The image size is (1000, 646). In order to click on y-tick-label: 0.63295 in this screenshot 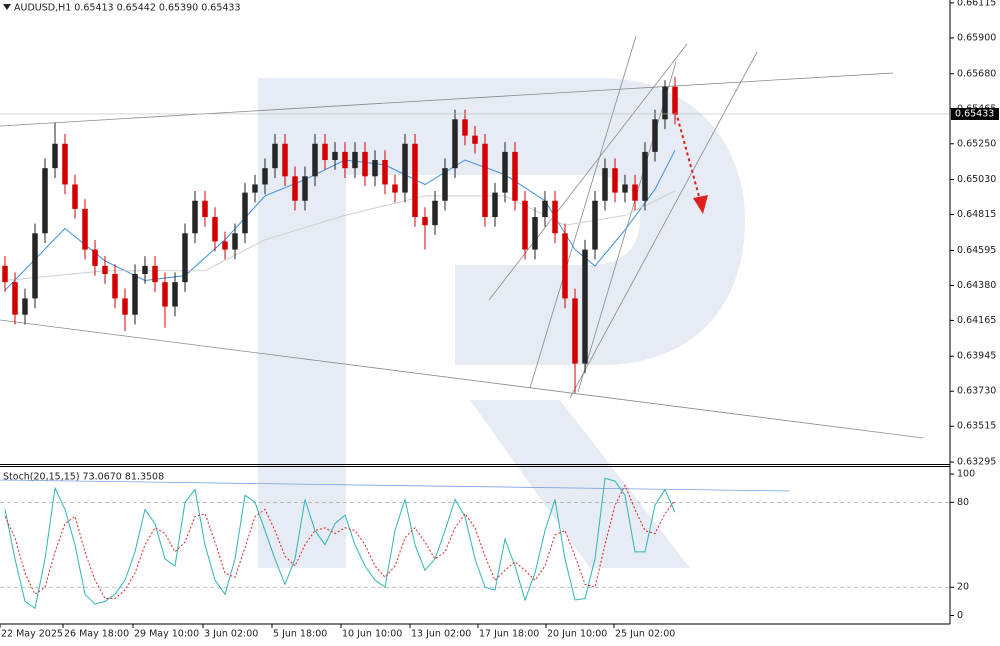, I will do `click(976, 462)`.